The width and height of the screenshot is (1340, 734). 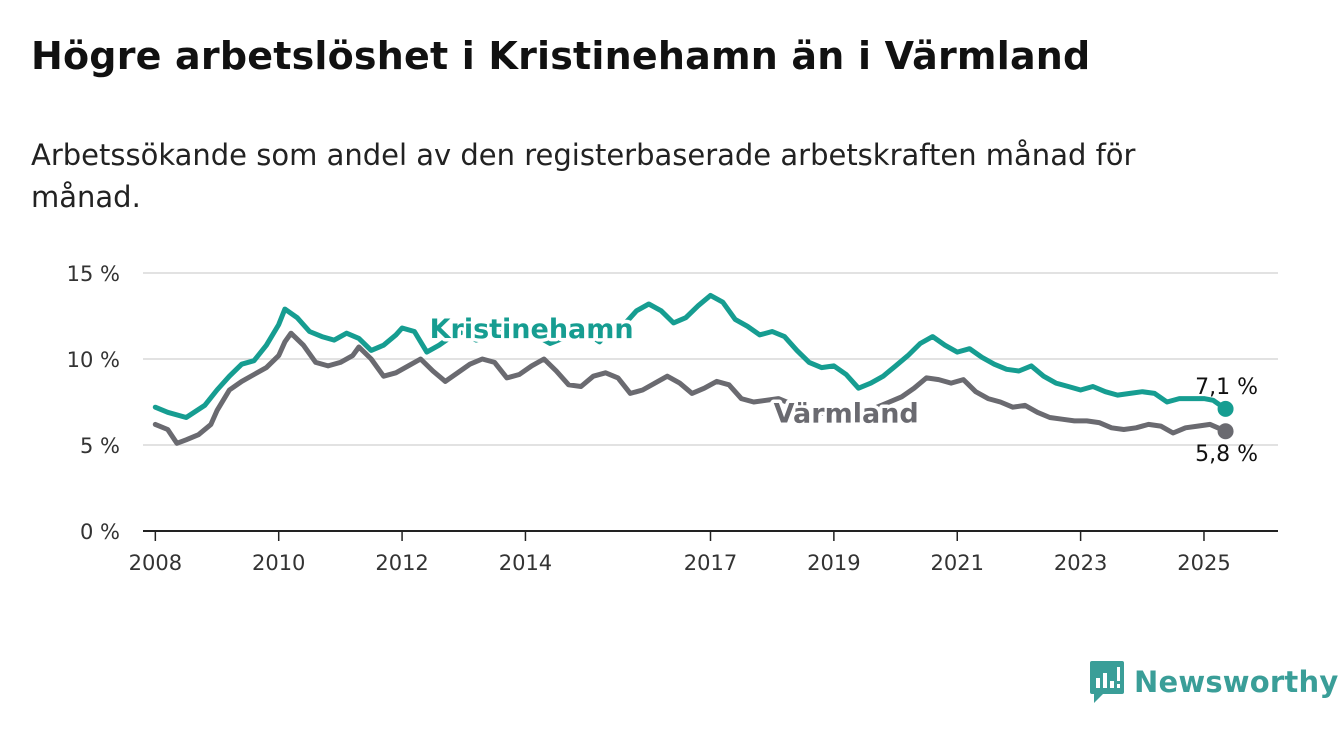 I want to click on label-layer: 7,1 % 5,8 % Kristinehamn Värmland, so click(x=842, y=389).